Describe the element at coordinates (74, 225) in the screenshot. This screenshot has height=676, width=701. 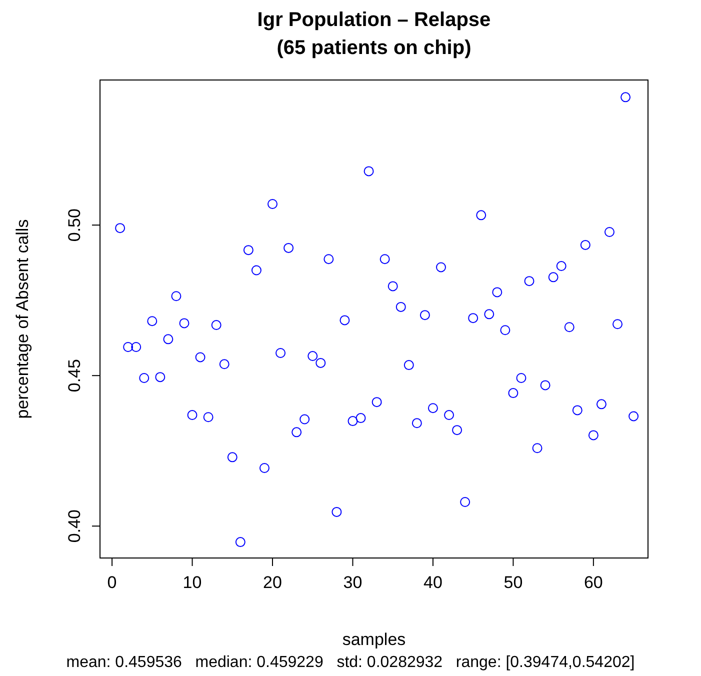
I see `y-tick-label: 0.50` at that location.